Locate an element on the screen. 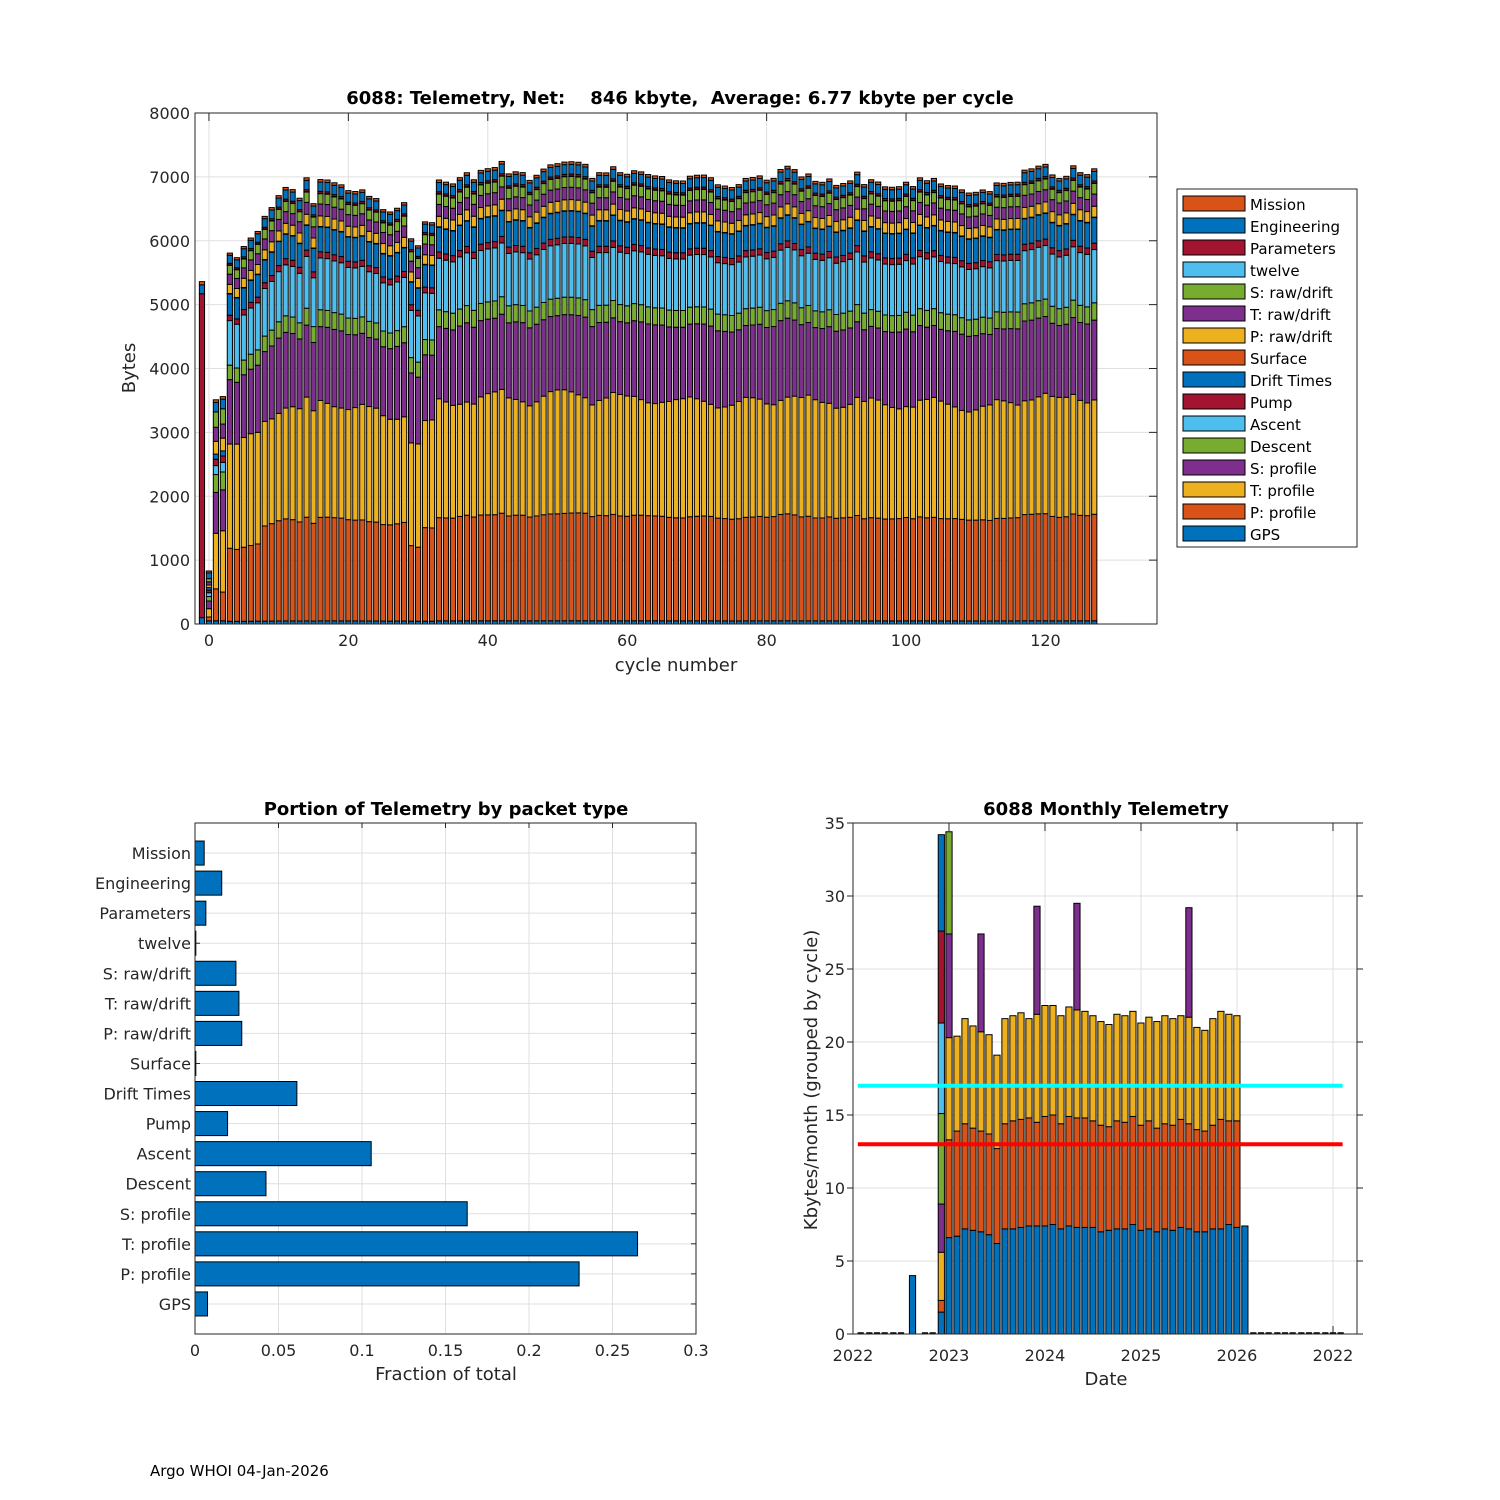 The width and height of the screenshot is (1500, 1500). x-tick-label: 0.05 is located at coordinates (279, 1350).